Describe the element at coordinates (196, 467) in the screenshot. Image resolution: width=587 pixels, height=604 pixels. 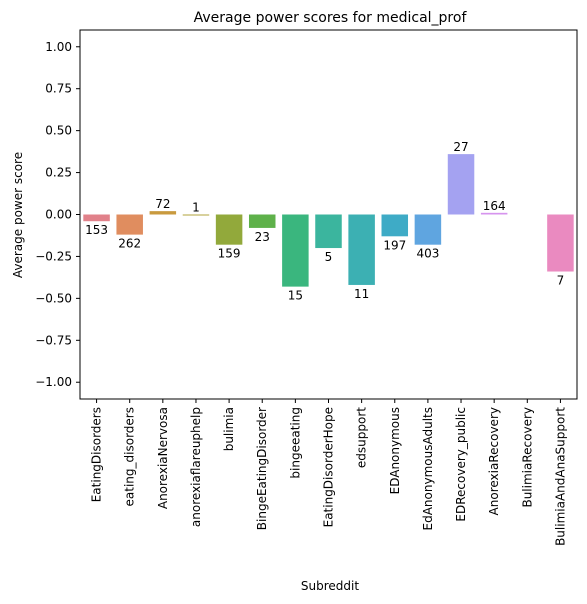
I see `x-tick-label: anorexiaflareuphelp` at that location.